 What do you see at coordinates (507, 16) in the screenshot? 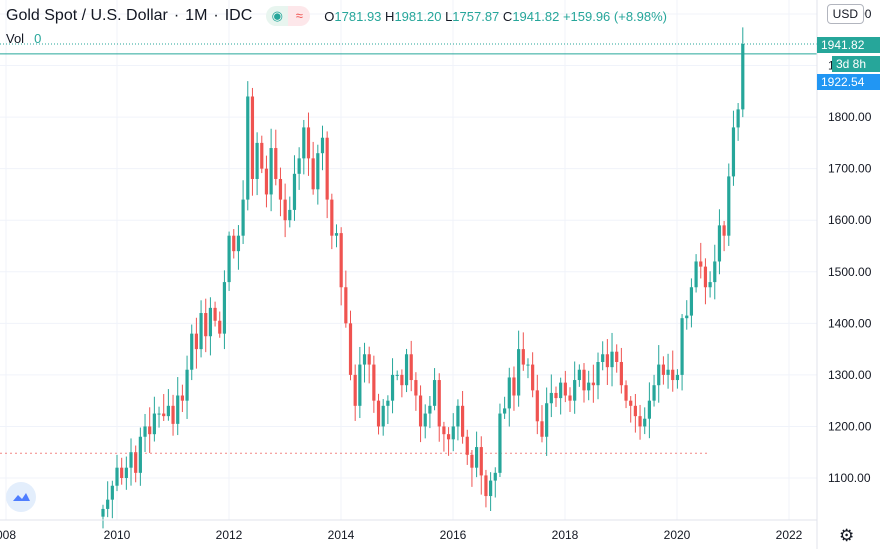
I see `close-label: C` at bounding box center [507, 16].